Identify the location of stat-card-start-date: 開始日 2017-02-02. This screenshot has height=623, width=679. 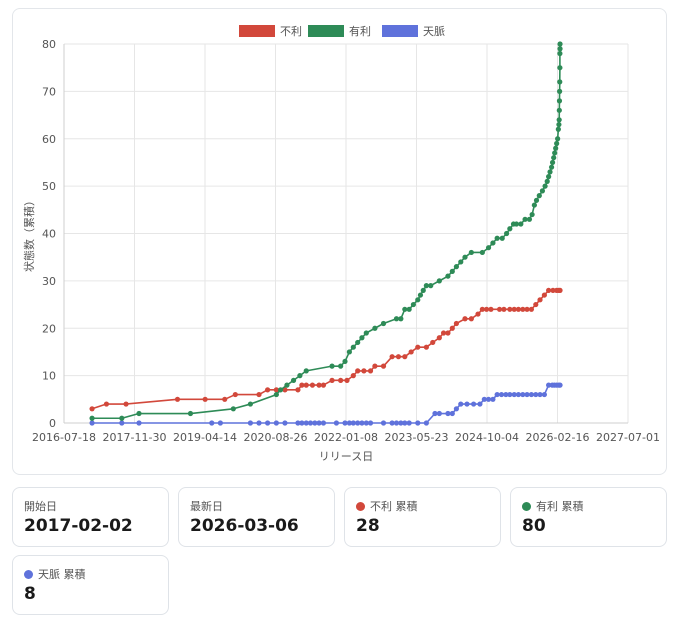
(90, 517).